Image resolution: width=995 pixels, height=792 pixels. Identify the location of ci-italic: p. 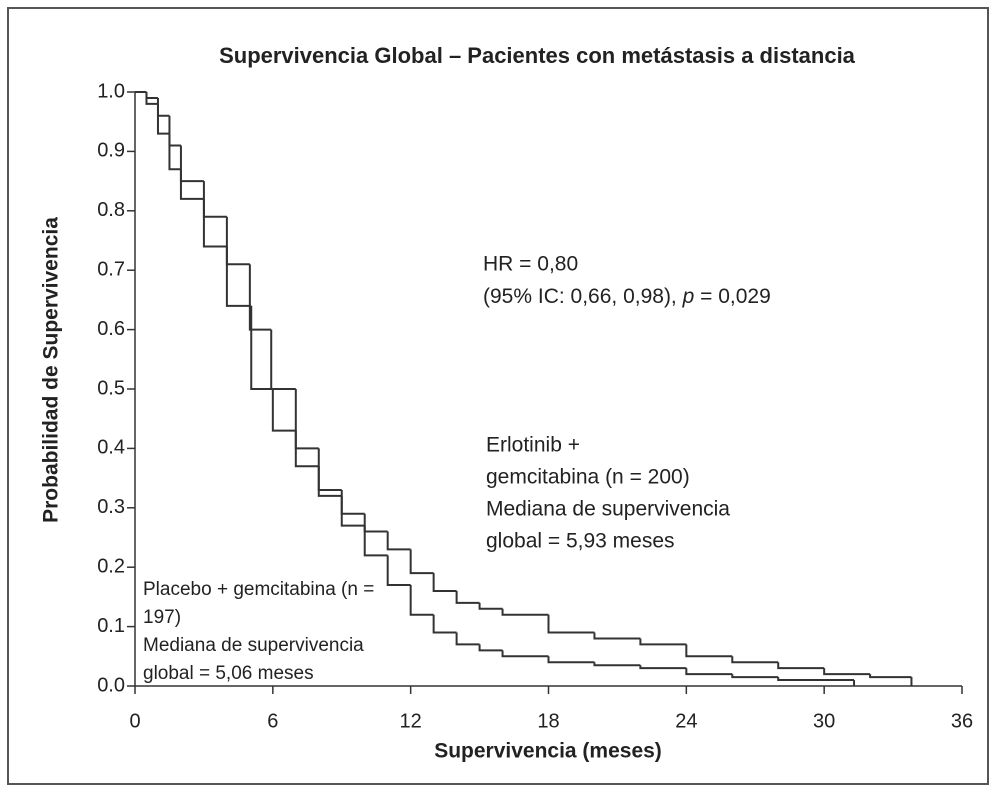
(688, 296).